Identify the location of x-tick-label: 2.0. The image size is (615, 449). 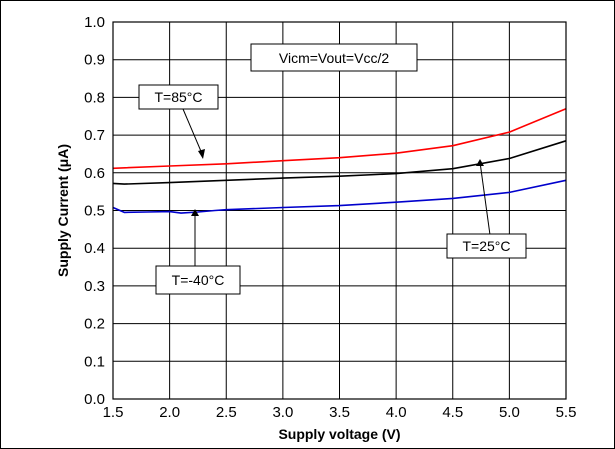
(169, 412).